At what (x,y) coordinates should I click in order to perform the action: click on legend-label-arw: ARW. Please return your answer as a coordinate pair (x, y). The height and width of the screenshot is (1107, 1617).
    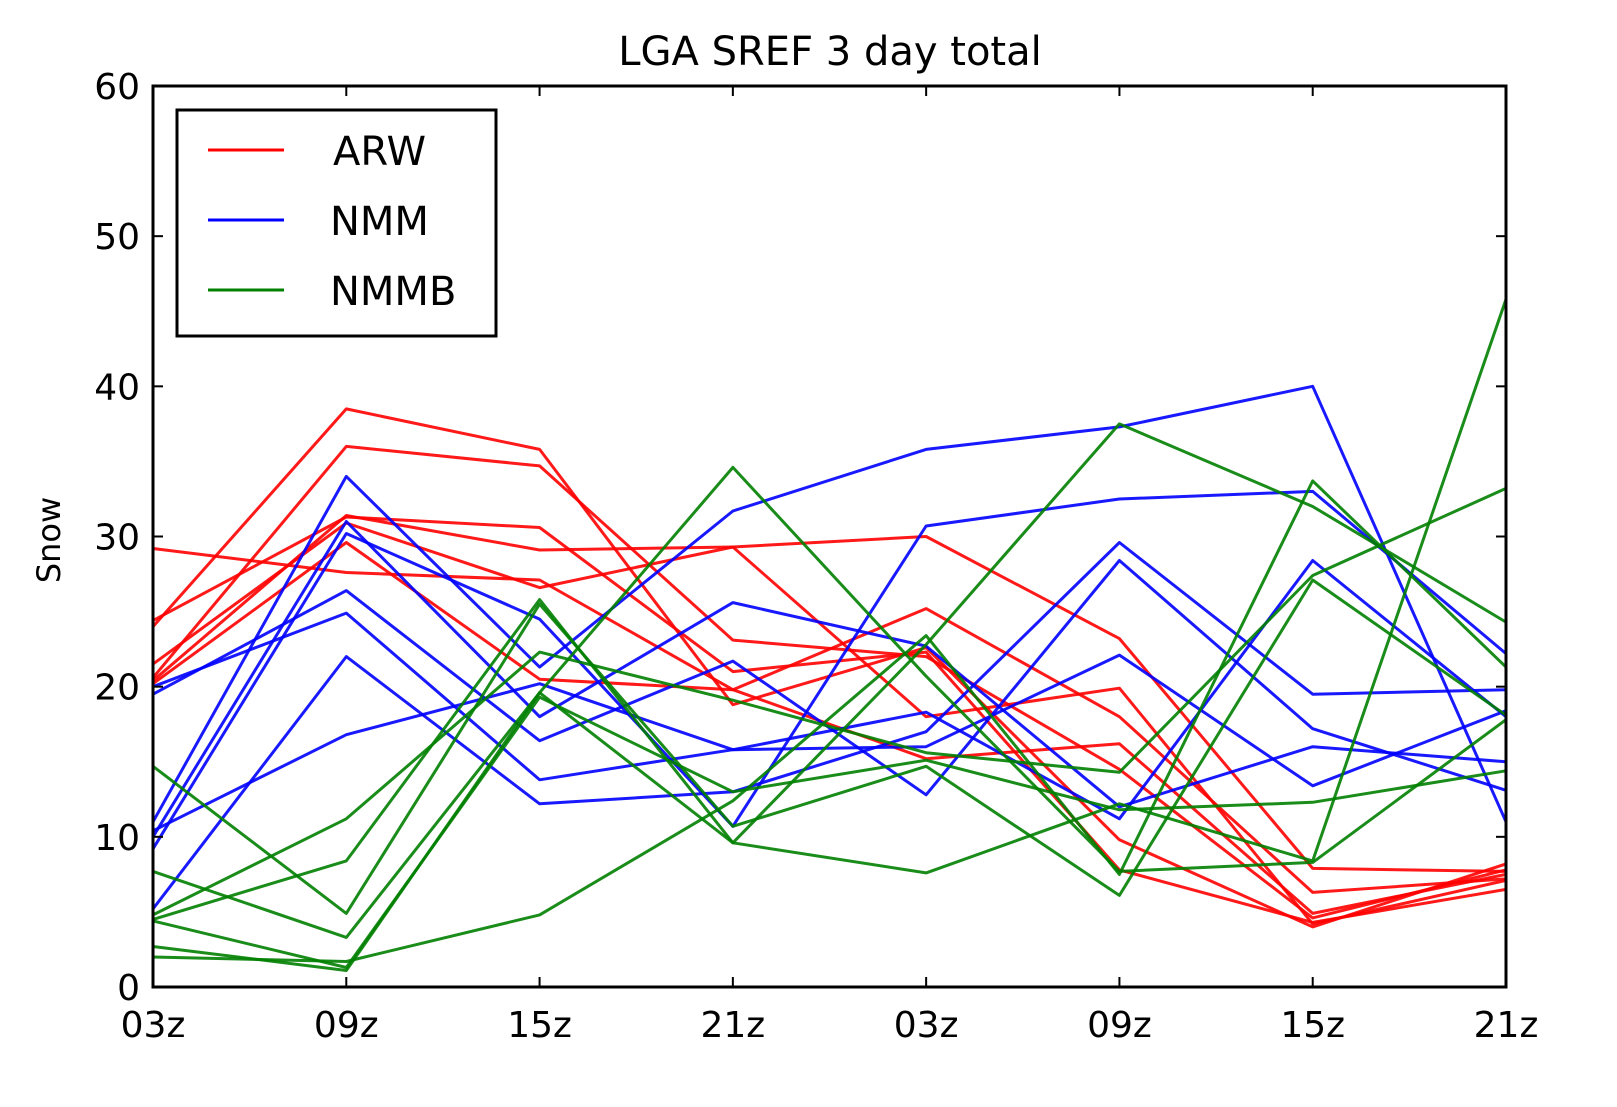
    Looking at the image, I should click on (379, 152).